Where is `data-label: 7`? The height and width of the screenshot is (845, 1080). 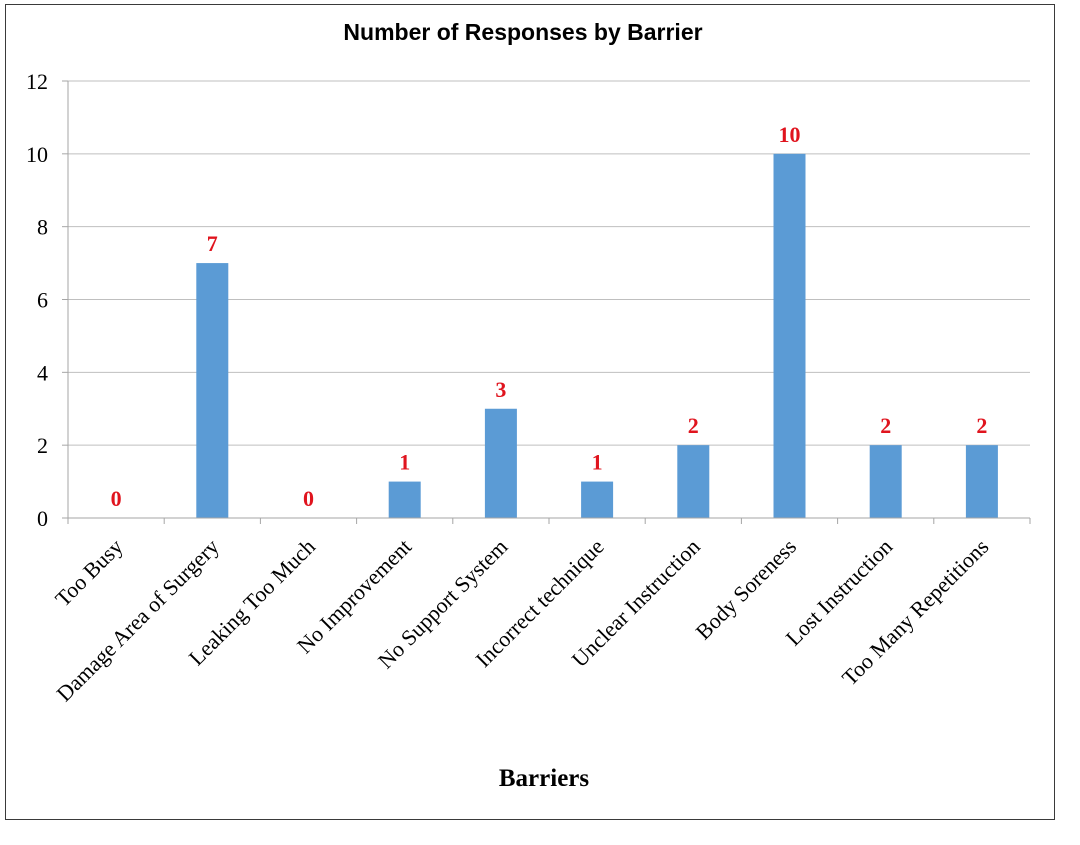 data-label: 7 is located at coordinates (212, 243).